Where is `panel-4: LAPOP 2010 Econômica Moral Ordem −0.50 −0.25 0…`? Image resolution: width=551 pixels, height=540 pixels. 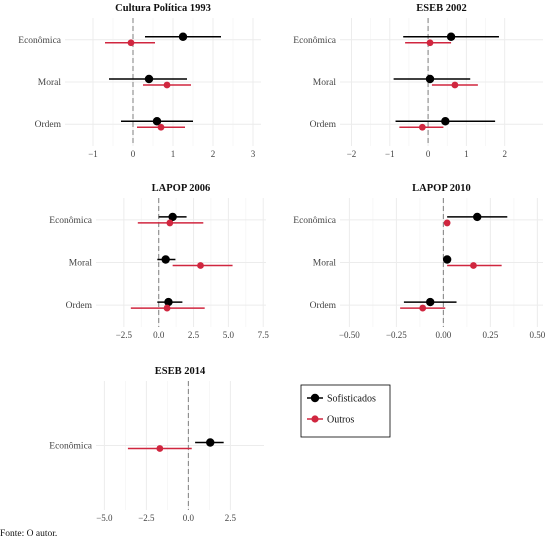
panel-4: LAPOP 2010 Econômica Moral Ordem −0.50 −0.25 0… is located at coordinates (419, 261).